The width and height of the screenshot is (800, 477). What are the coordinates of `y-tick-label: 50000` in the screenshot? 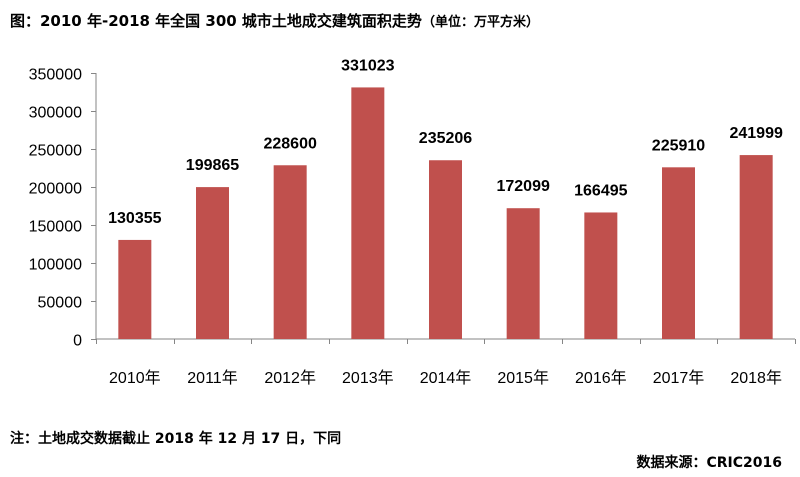 It's located at (60, 303).